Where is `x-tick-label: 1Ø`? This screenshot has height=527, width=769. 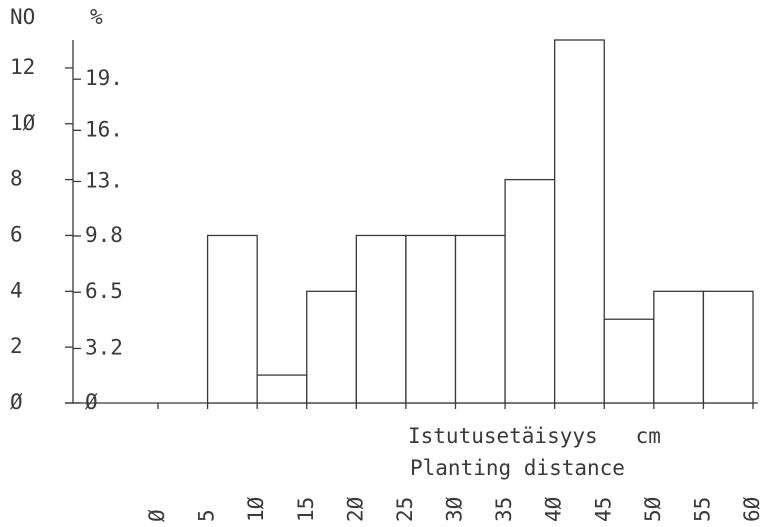 x-tick-label: 1Ø is located at coordinates (256, 509).